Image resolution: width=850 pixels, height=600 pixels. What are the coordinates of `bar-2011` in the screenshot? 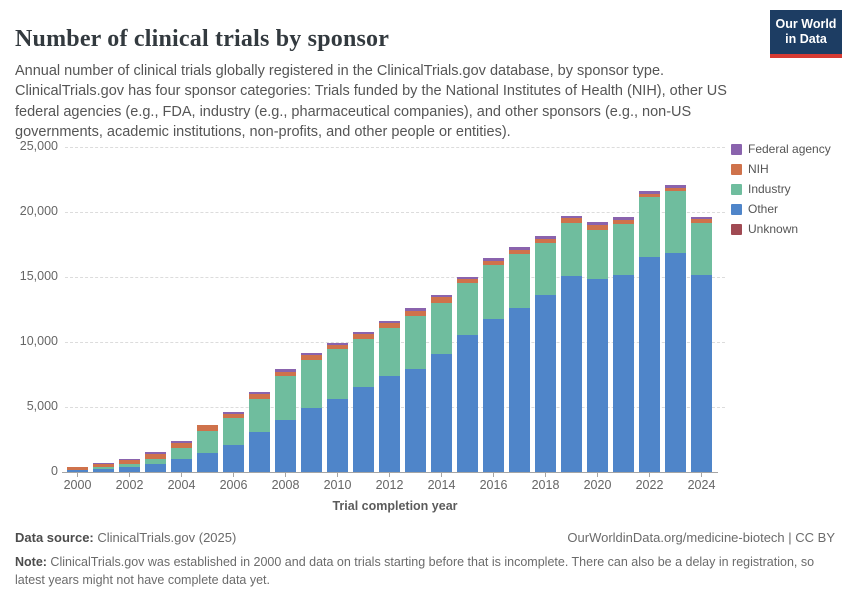 It's located at (363, 401).